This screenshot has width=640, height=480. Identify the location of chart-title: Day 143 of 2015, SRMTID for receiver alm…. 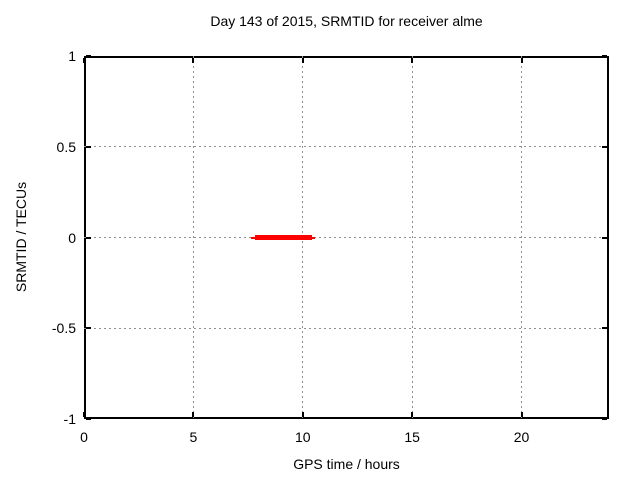
(346, 21).